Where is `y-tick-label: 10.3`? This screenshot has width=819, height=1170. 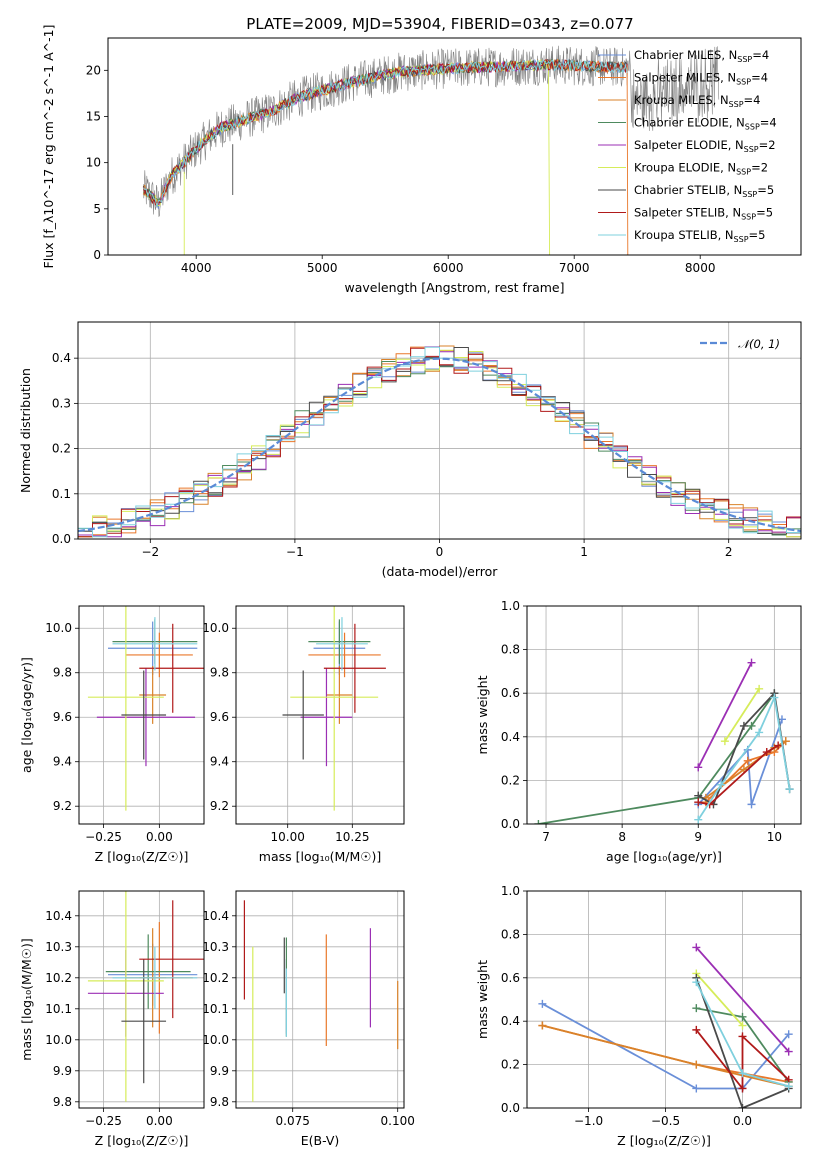
y-tick-label: 10.3 is located at coordinates (215, 947).